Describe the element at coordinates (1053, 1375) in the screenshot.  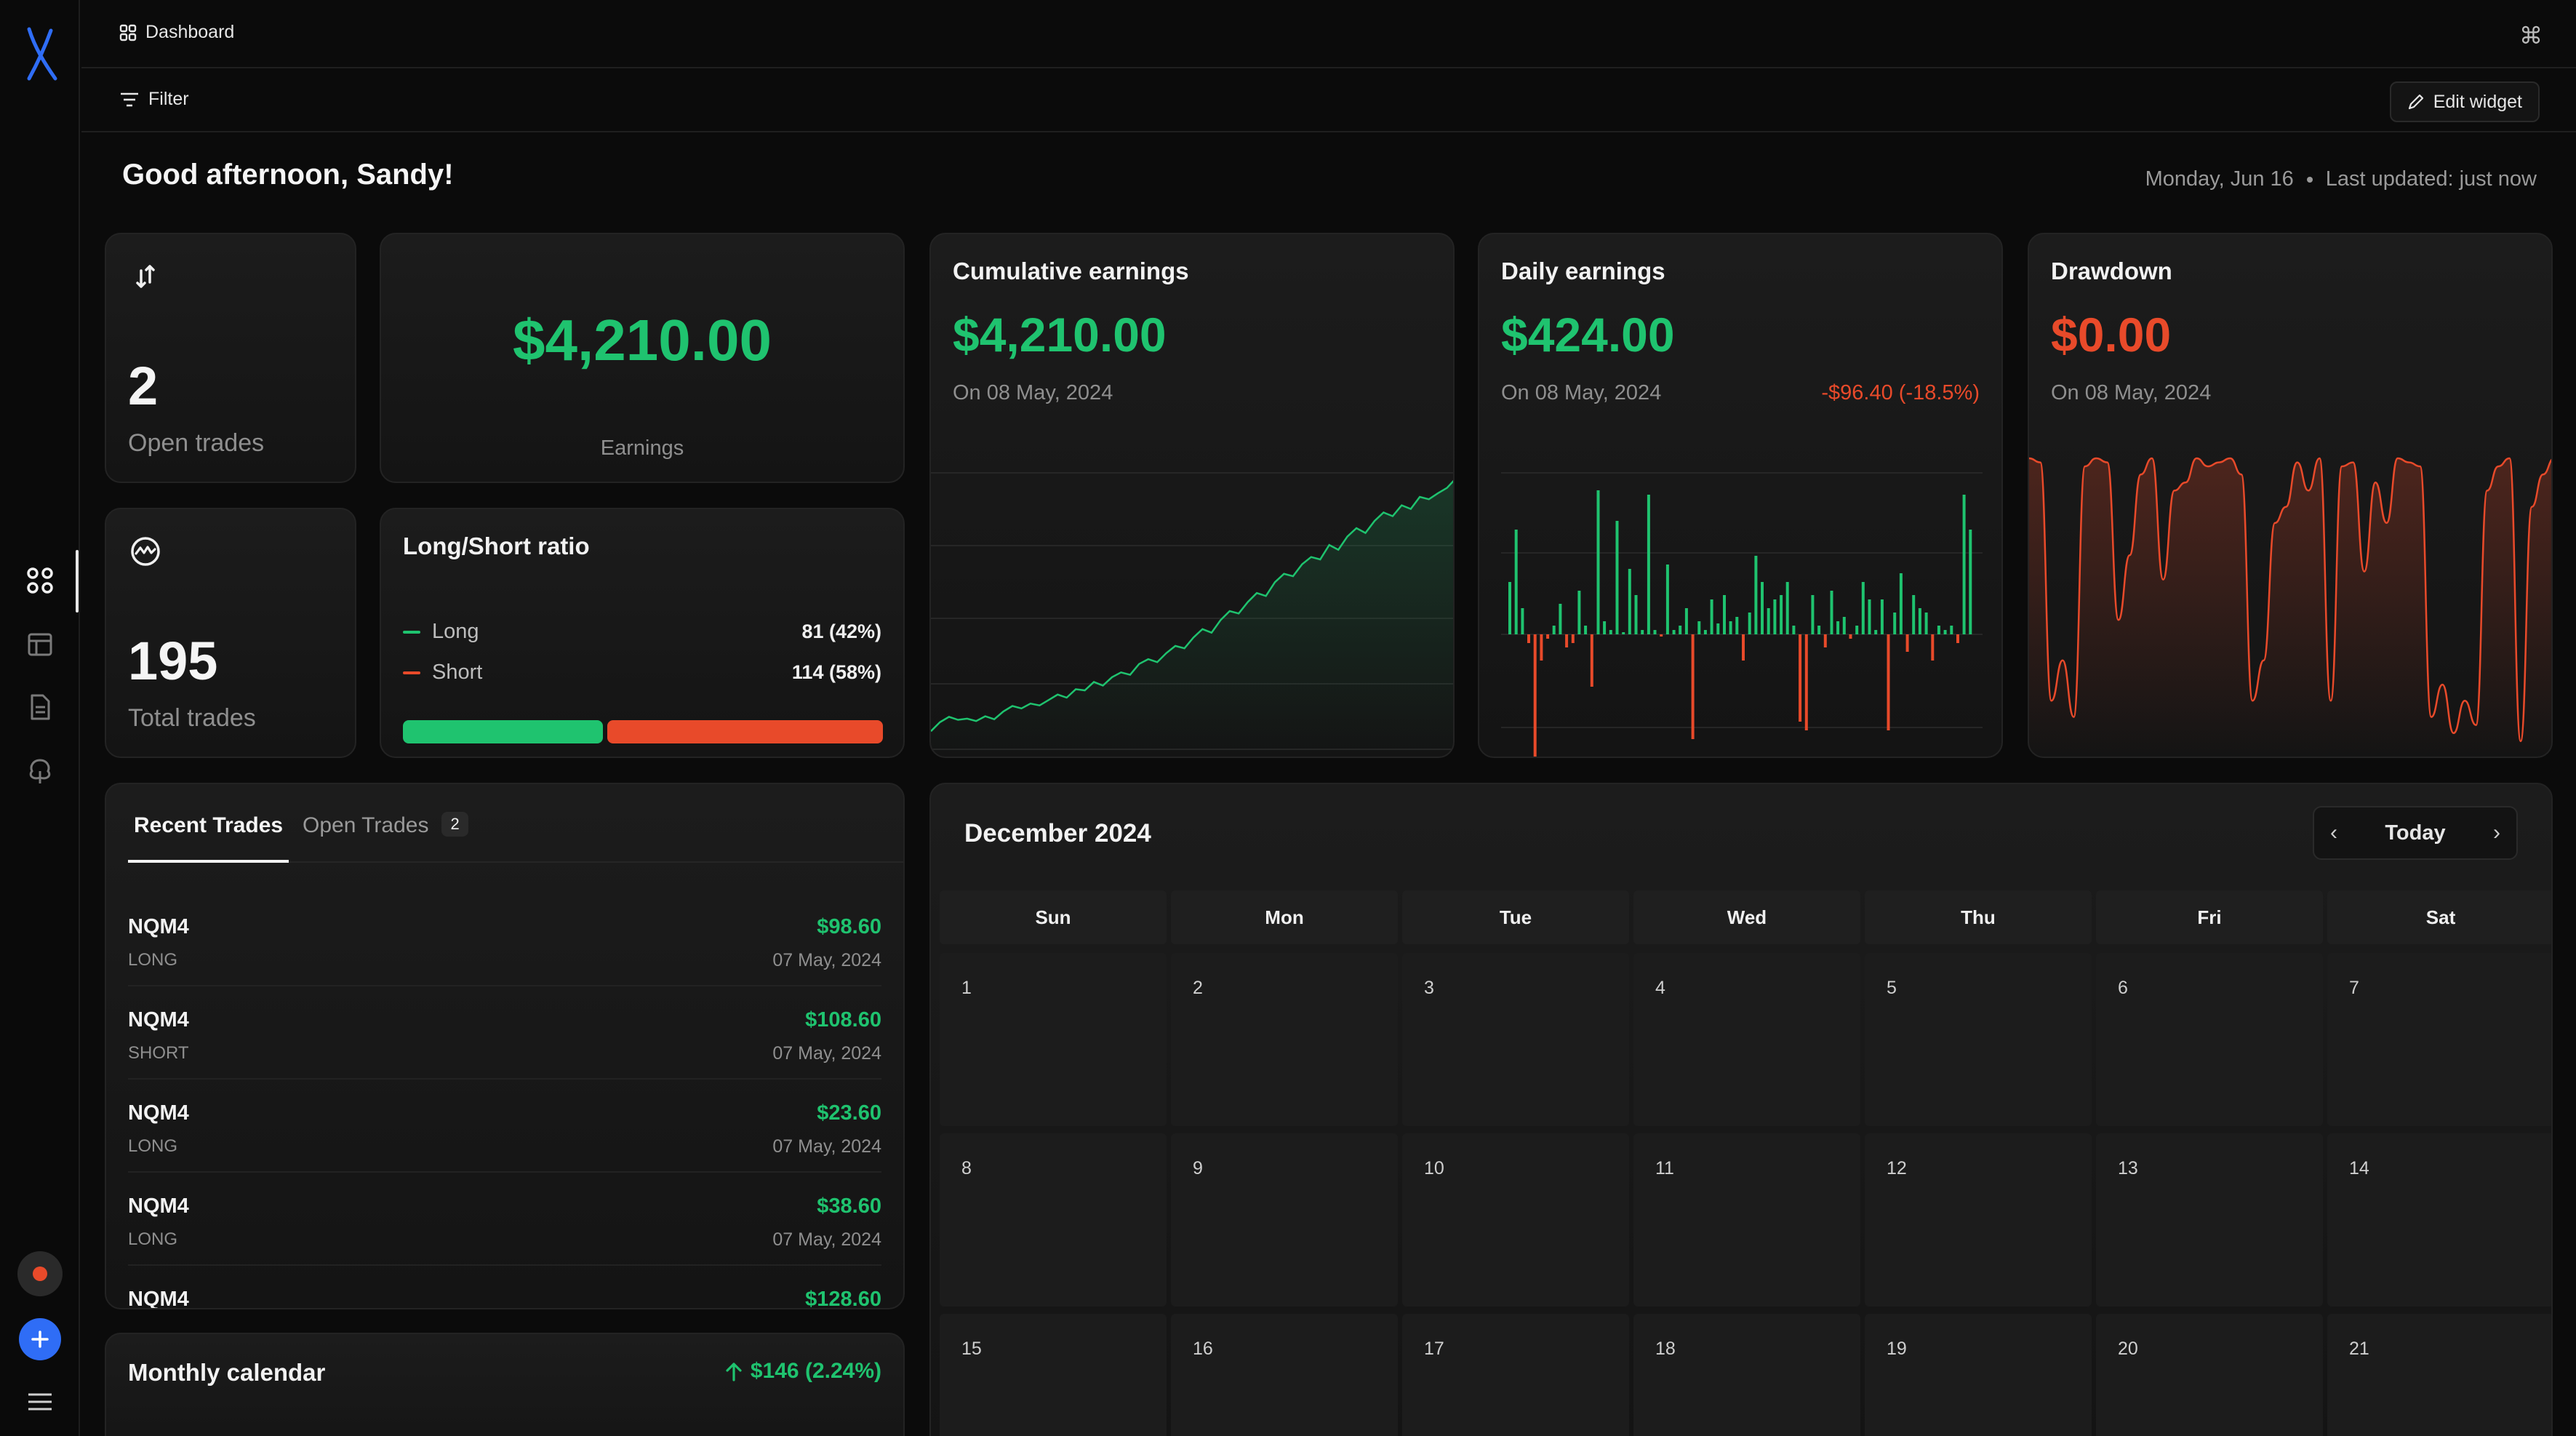
I see `calendar-day-cell: 15` at that location.